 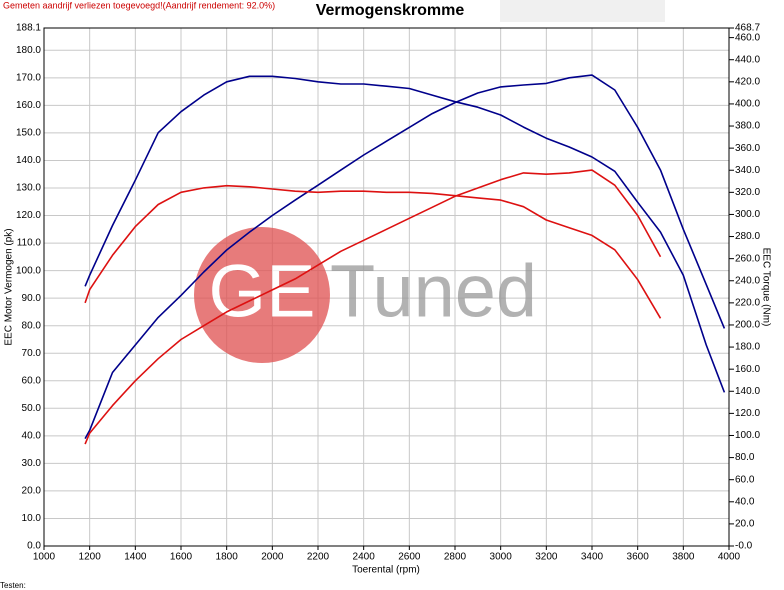 What do you see at coordinates (28, 77) in the screenshot?
I see `y-tick-label: 170.0` at bounding box center [28, 77].